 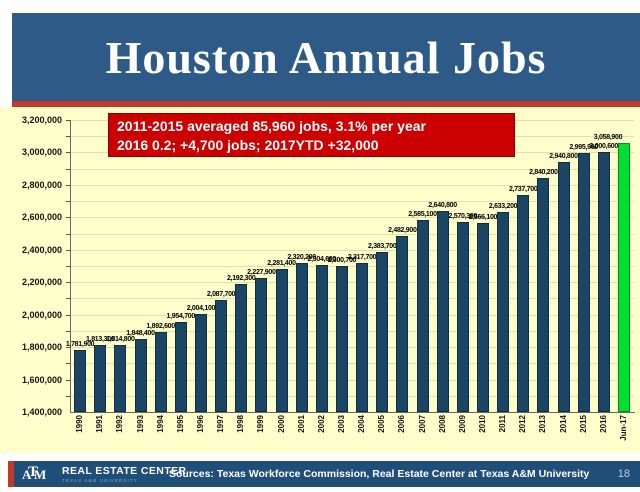 What do you see at coordinates (120, 424) in the screenshot?
I see `x-axis-label-1992: 1992` at bounding box center [120, 424].